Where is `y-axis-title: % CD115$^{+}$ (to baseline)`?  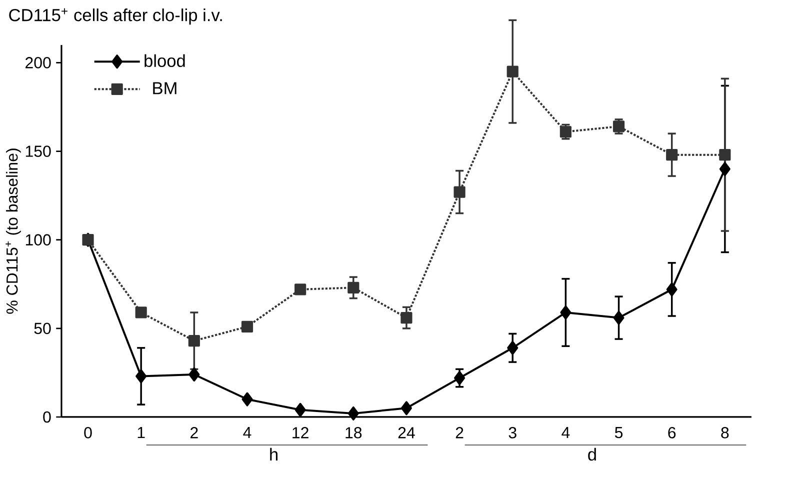
y-axis-title: % CD115$^{+}$ (to baseline) is located at coordinates (13, 231).